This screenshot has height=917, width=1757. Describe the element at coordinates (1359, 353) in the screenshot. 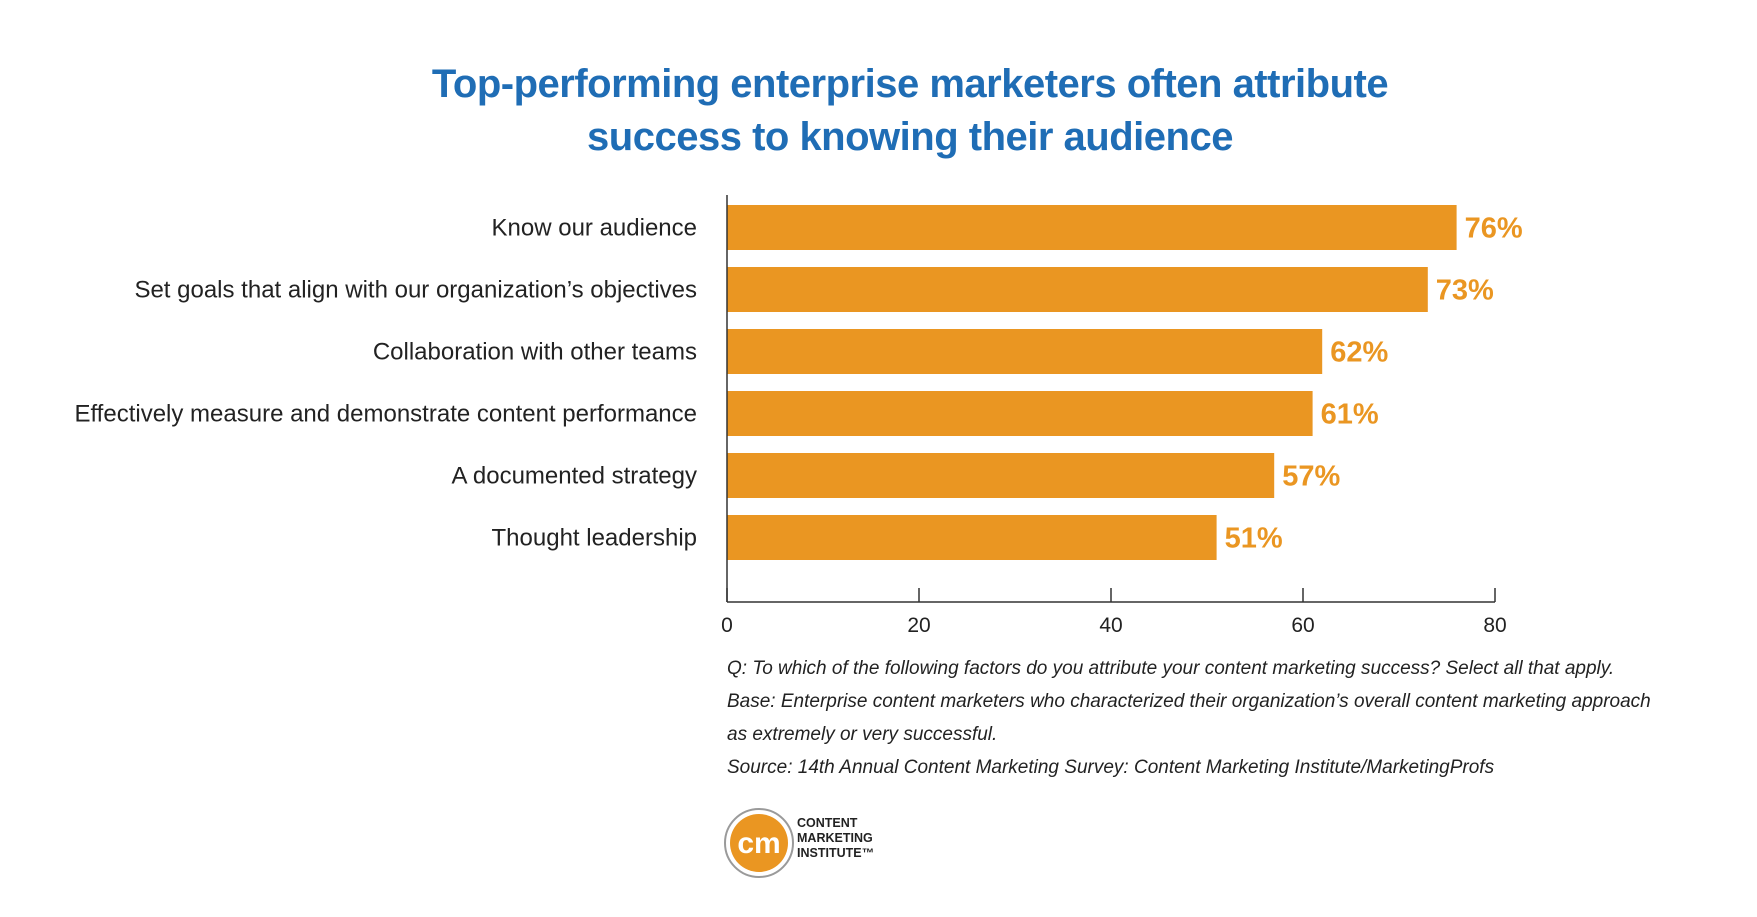

I see `data-label-3: 62%` at that location.